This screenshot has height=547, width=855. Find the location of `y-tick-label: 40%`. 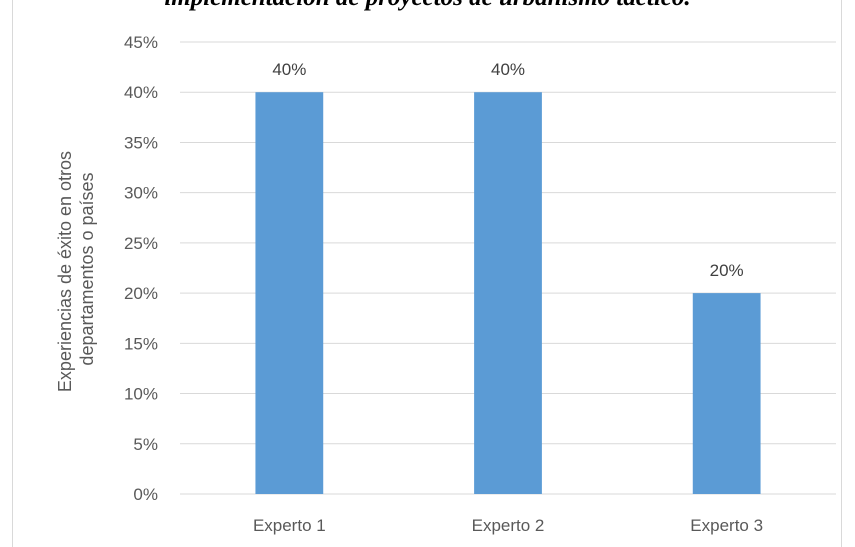

y-tick-label: 40% is located at coordinates (141, 92).